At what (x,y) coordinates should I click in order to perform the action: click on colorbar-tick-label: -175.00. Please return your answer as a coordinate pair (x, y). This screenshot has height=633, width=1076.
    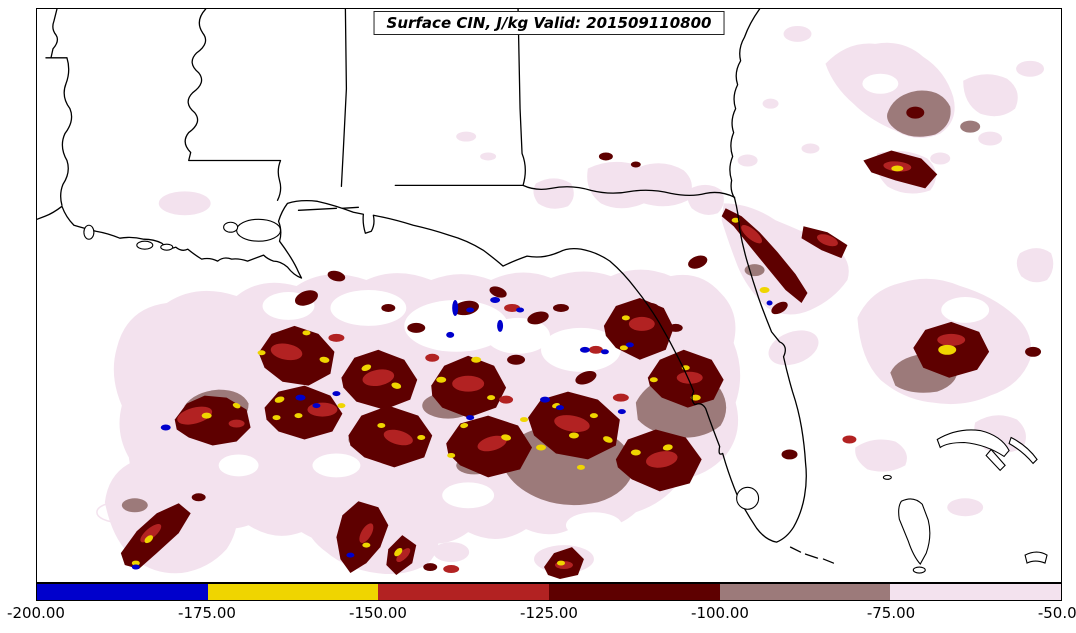
    Looking at the image, I should click on (207, 613).